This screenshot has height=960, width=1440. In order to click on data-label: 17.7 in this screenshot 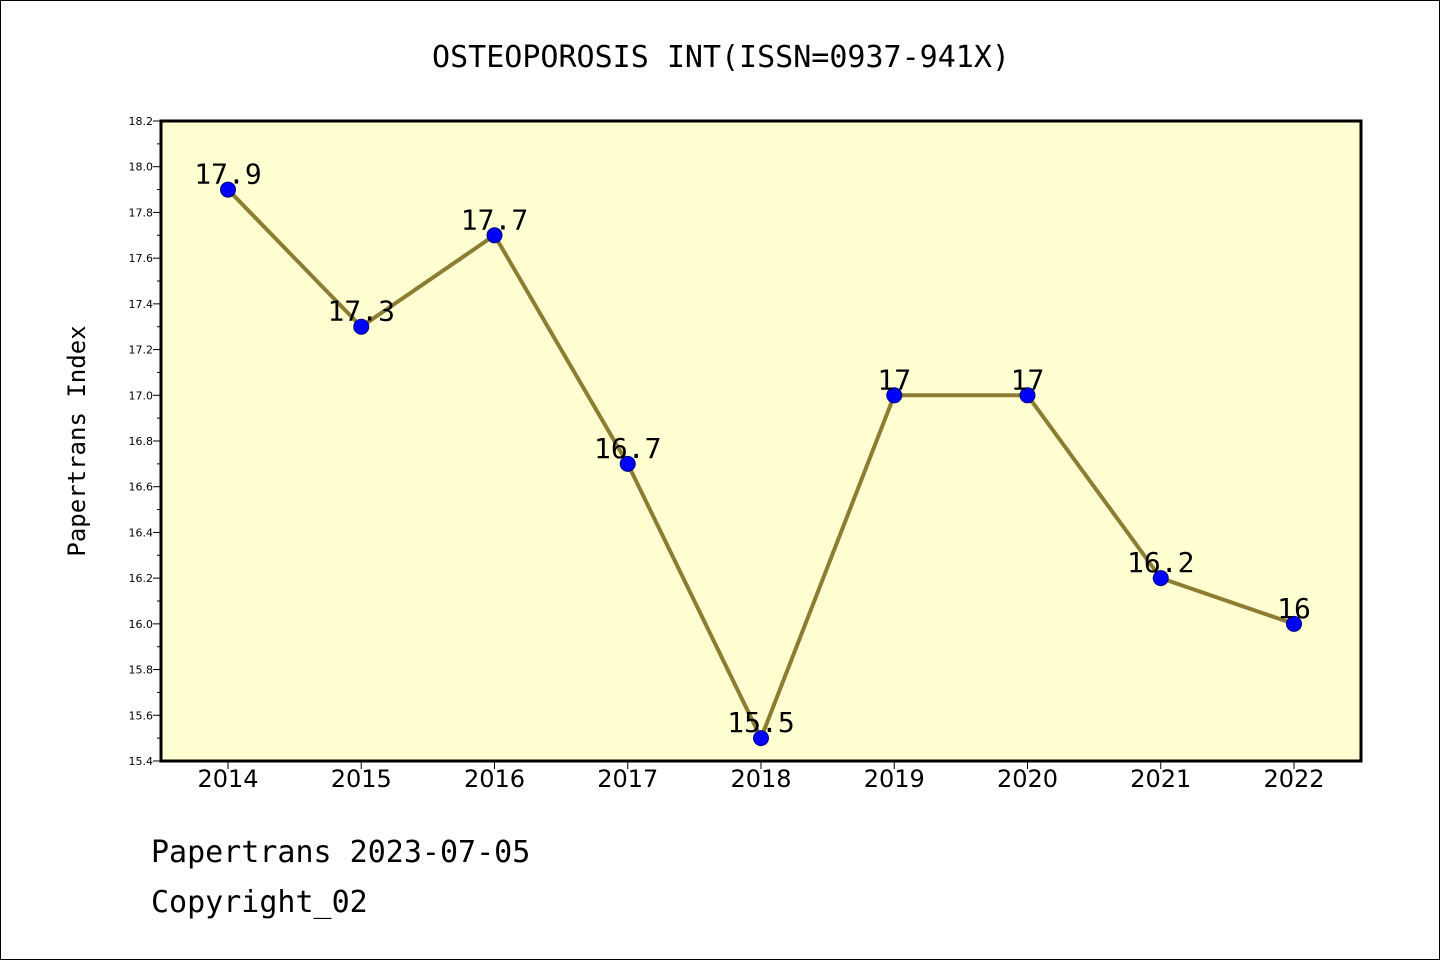, I will do `click(494, 219)`.